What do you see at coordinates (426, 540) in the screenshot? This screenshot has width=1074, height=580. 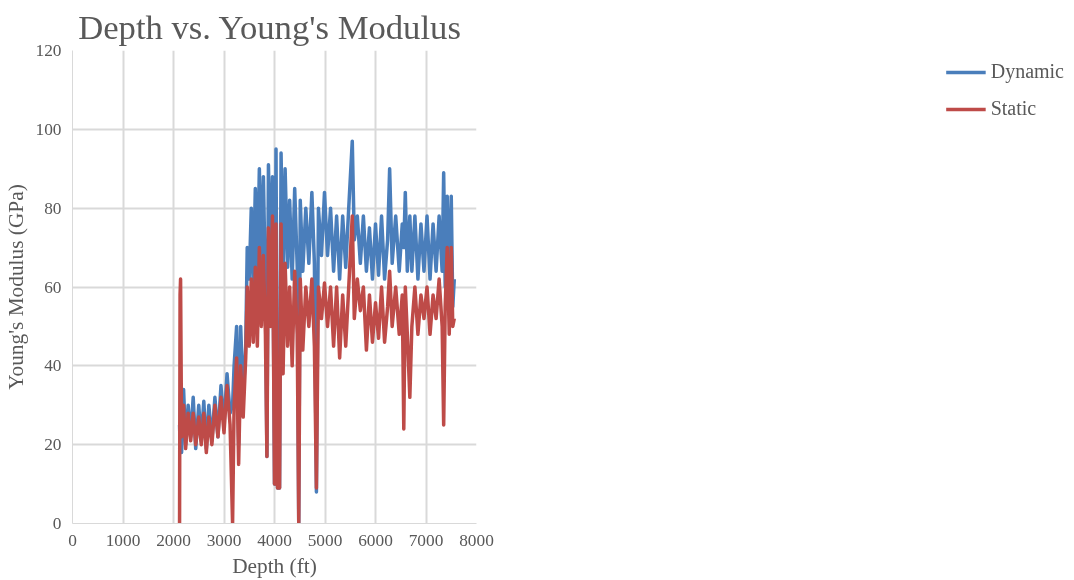 I see `x-tick-label: 7000` at bounding box center [426, 540].